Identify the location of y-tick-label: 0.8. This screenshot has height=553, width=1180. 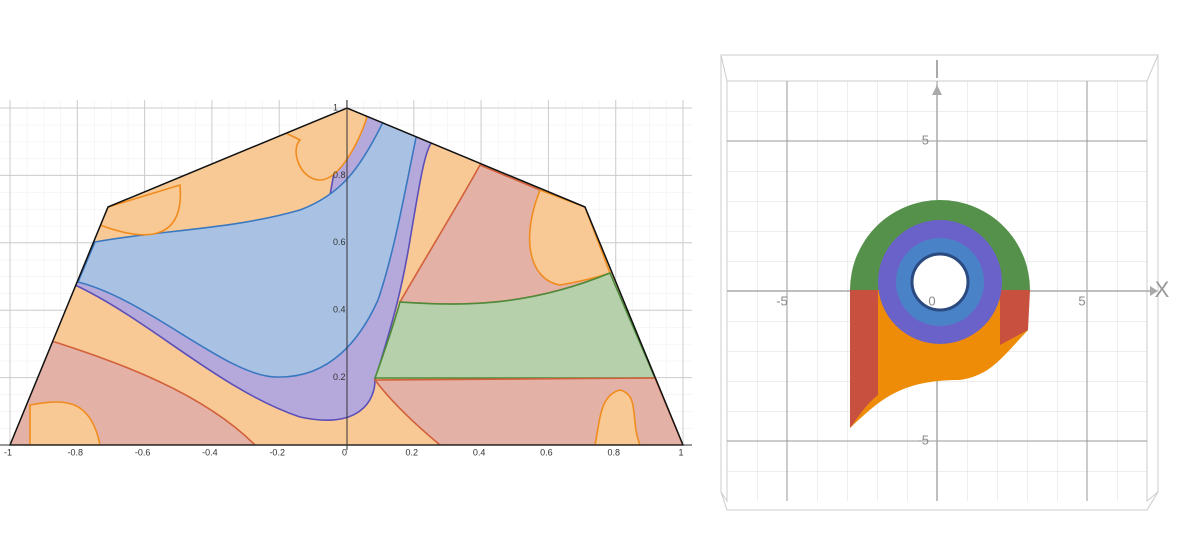
(339, 175).